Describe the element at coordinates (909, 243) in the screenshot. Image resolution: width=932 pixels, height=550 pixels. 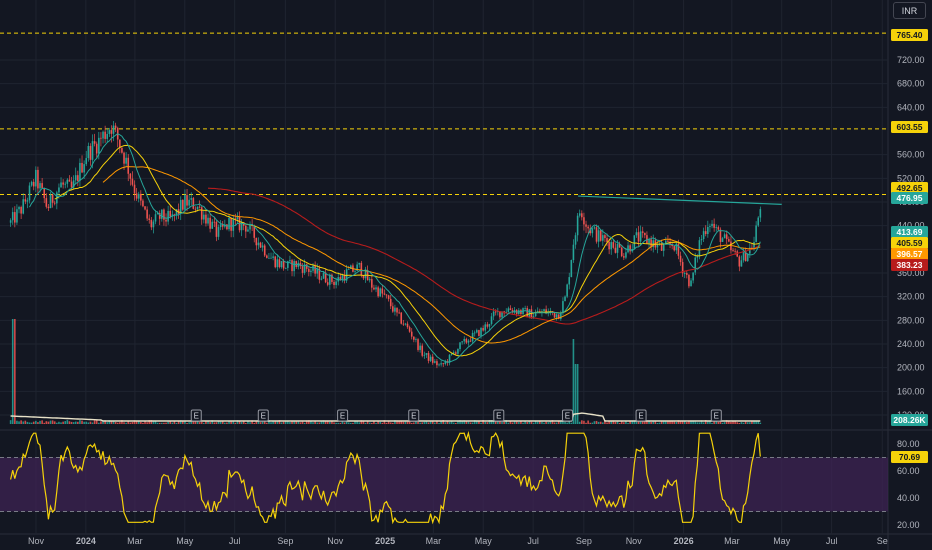
I see `price-label-badge-bg` at that location.